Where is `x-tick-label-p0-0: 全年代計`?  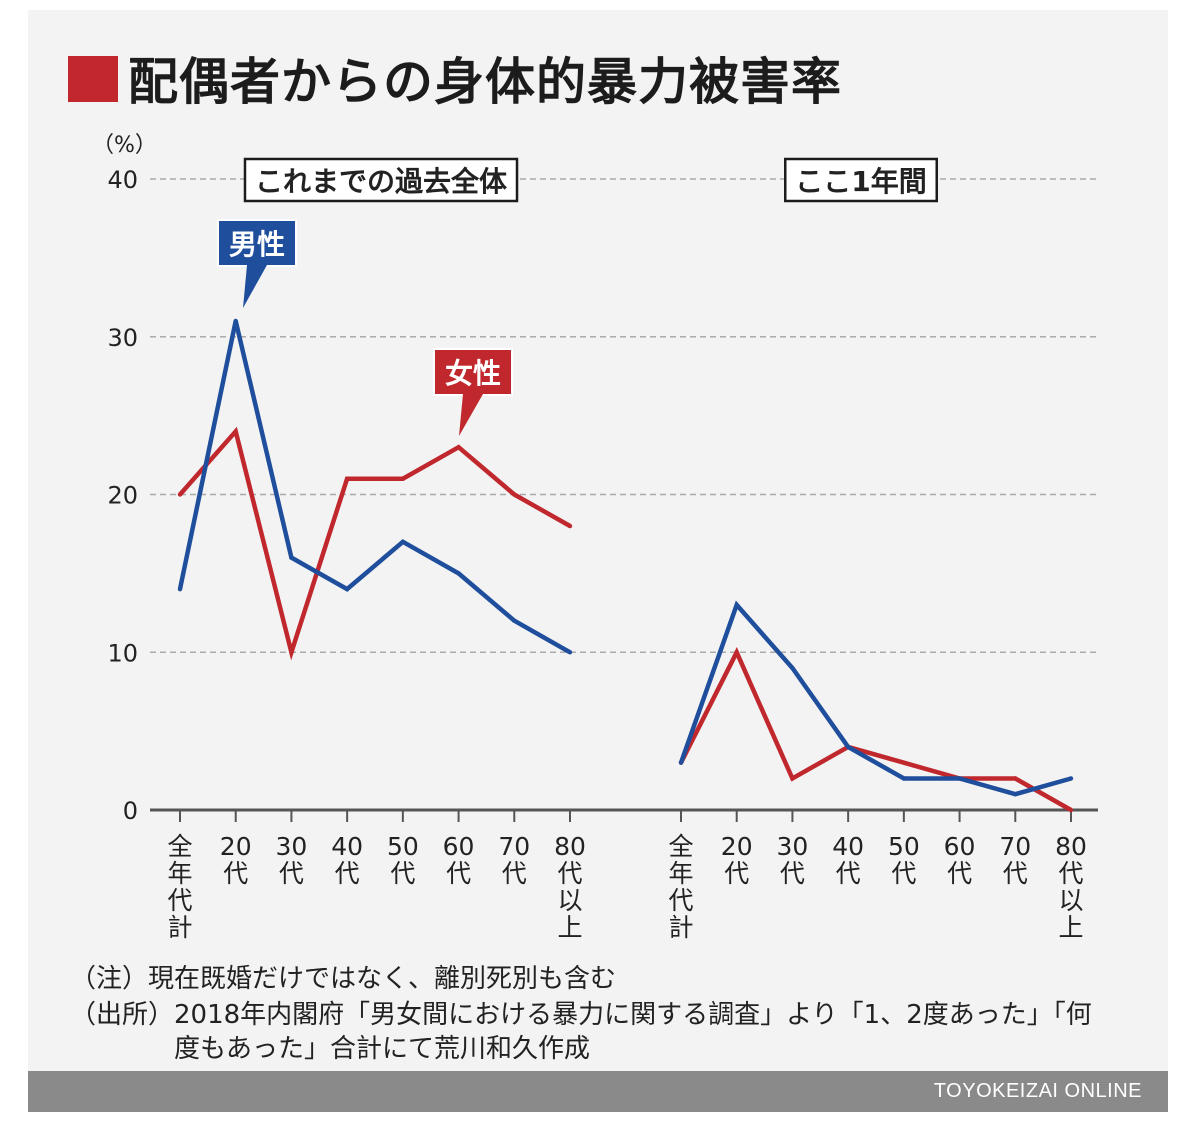 x-tick-label-p0-0: 全年代計 is located at coordinates (179, 887).